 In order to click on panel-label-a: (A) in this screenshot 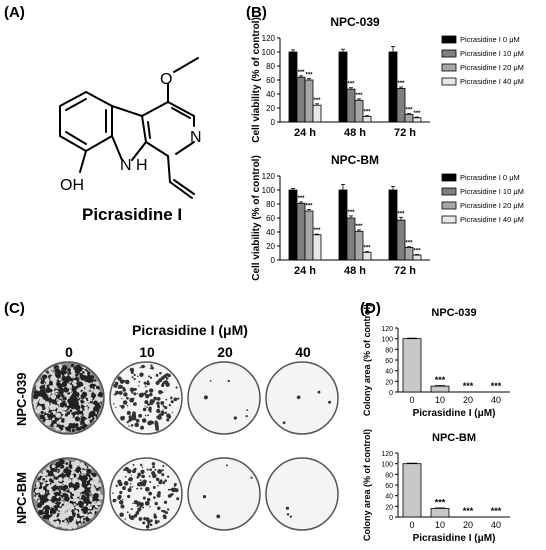, I will do `click(14, 12)`.